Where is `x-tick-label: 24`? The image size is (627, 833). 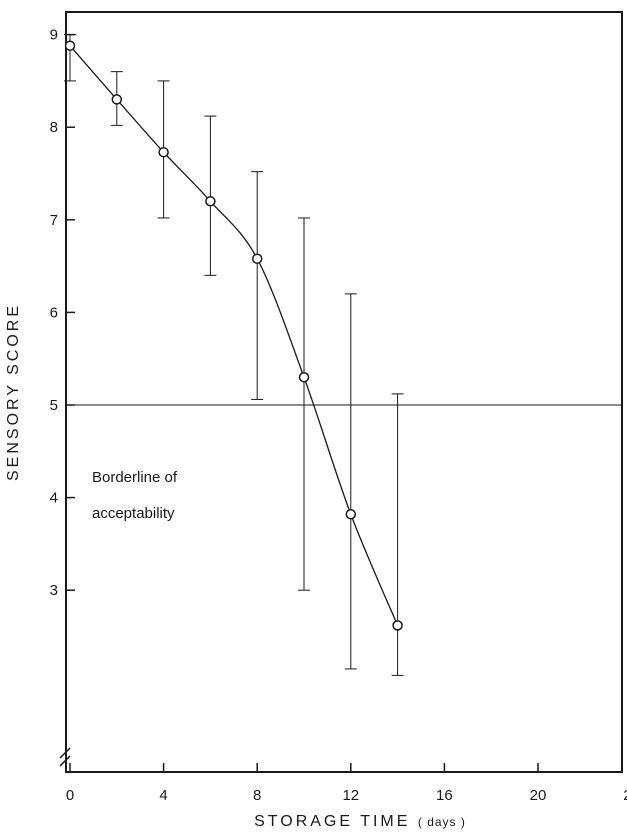
x-tick-label: 24 is located at coordinates (625, 795).